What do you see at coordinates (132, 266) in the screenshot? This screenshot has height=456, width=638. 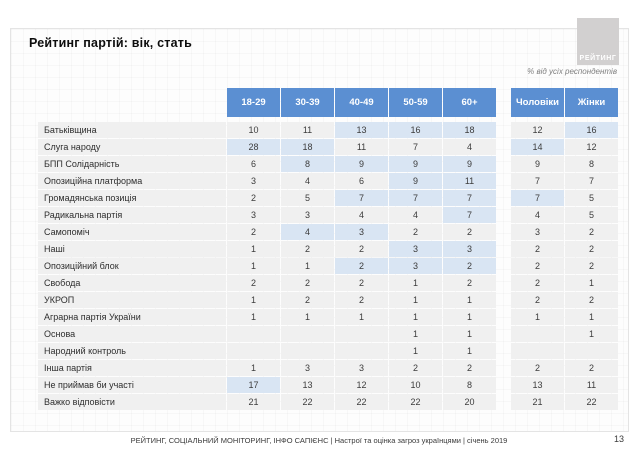 I see `row-label: Опозиційний блок` at bounding box center [132, 266].